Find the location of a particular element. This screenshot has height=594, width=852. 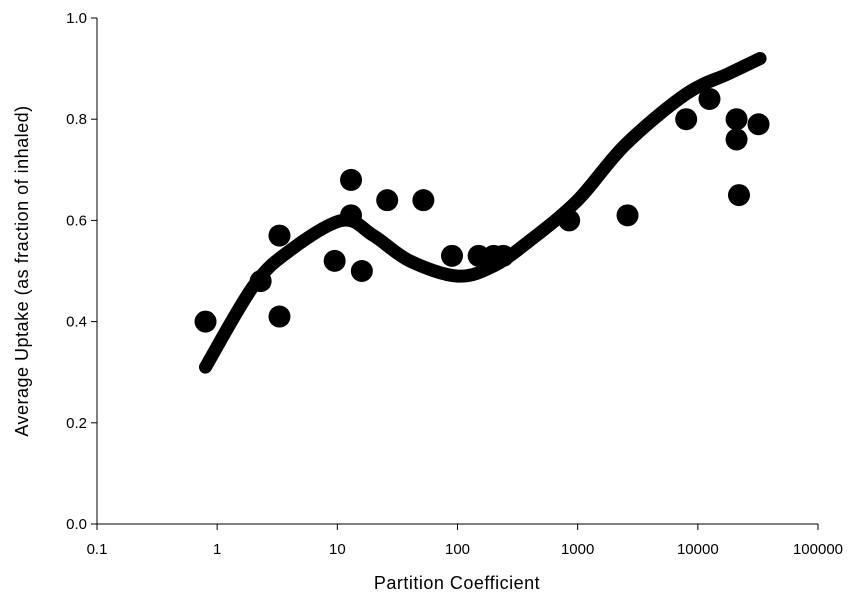

x-ticks: 0.1 1 10 100 1000 10000 100000 is located at coordinates (465, 541).